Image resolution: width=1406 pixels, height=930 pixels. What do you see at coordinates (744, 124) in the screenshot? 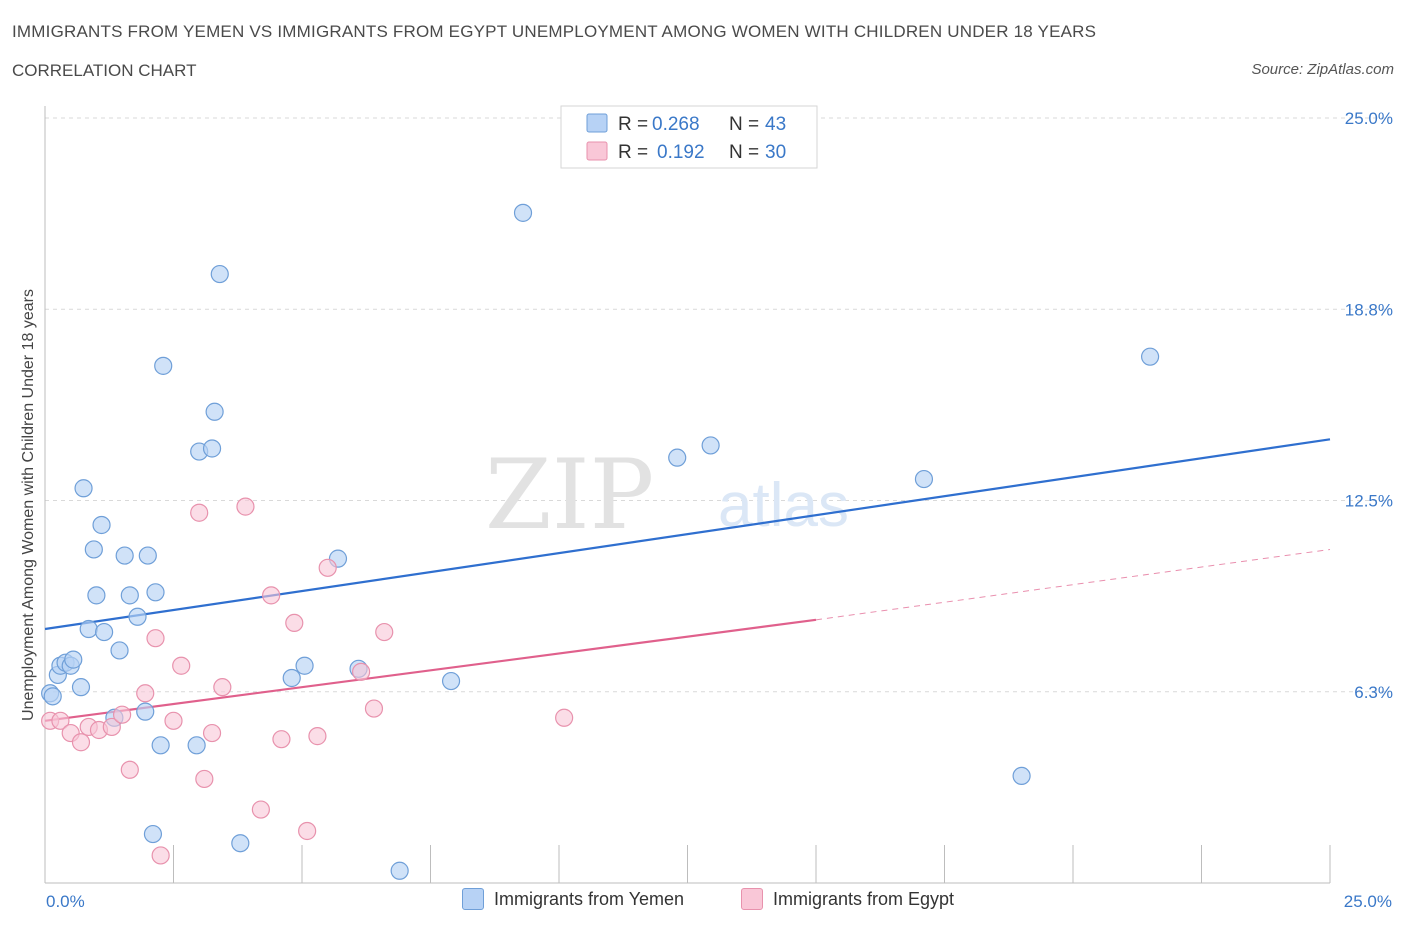
I see `legend-n-label-yemen: N =` at bounding box center [744, 124].